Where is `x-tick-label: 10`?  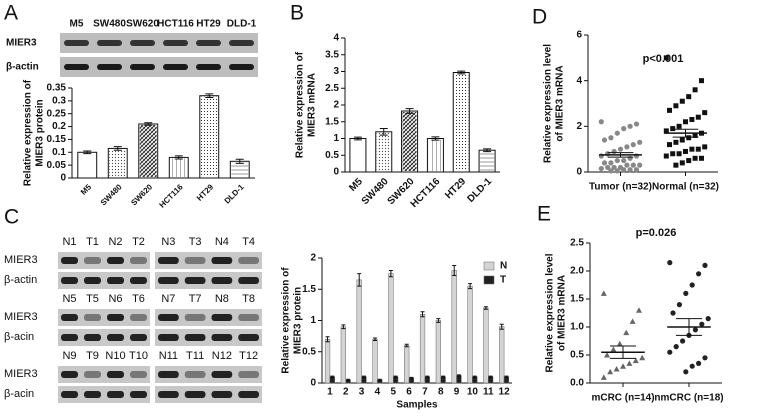 x-tick-label: 10 is located at coordinates (473, 392).